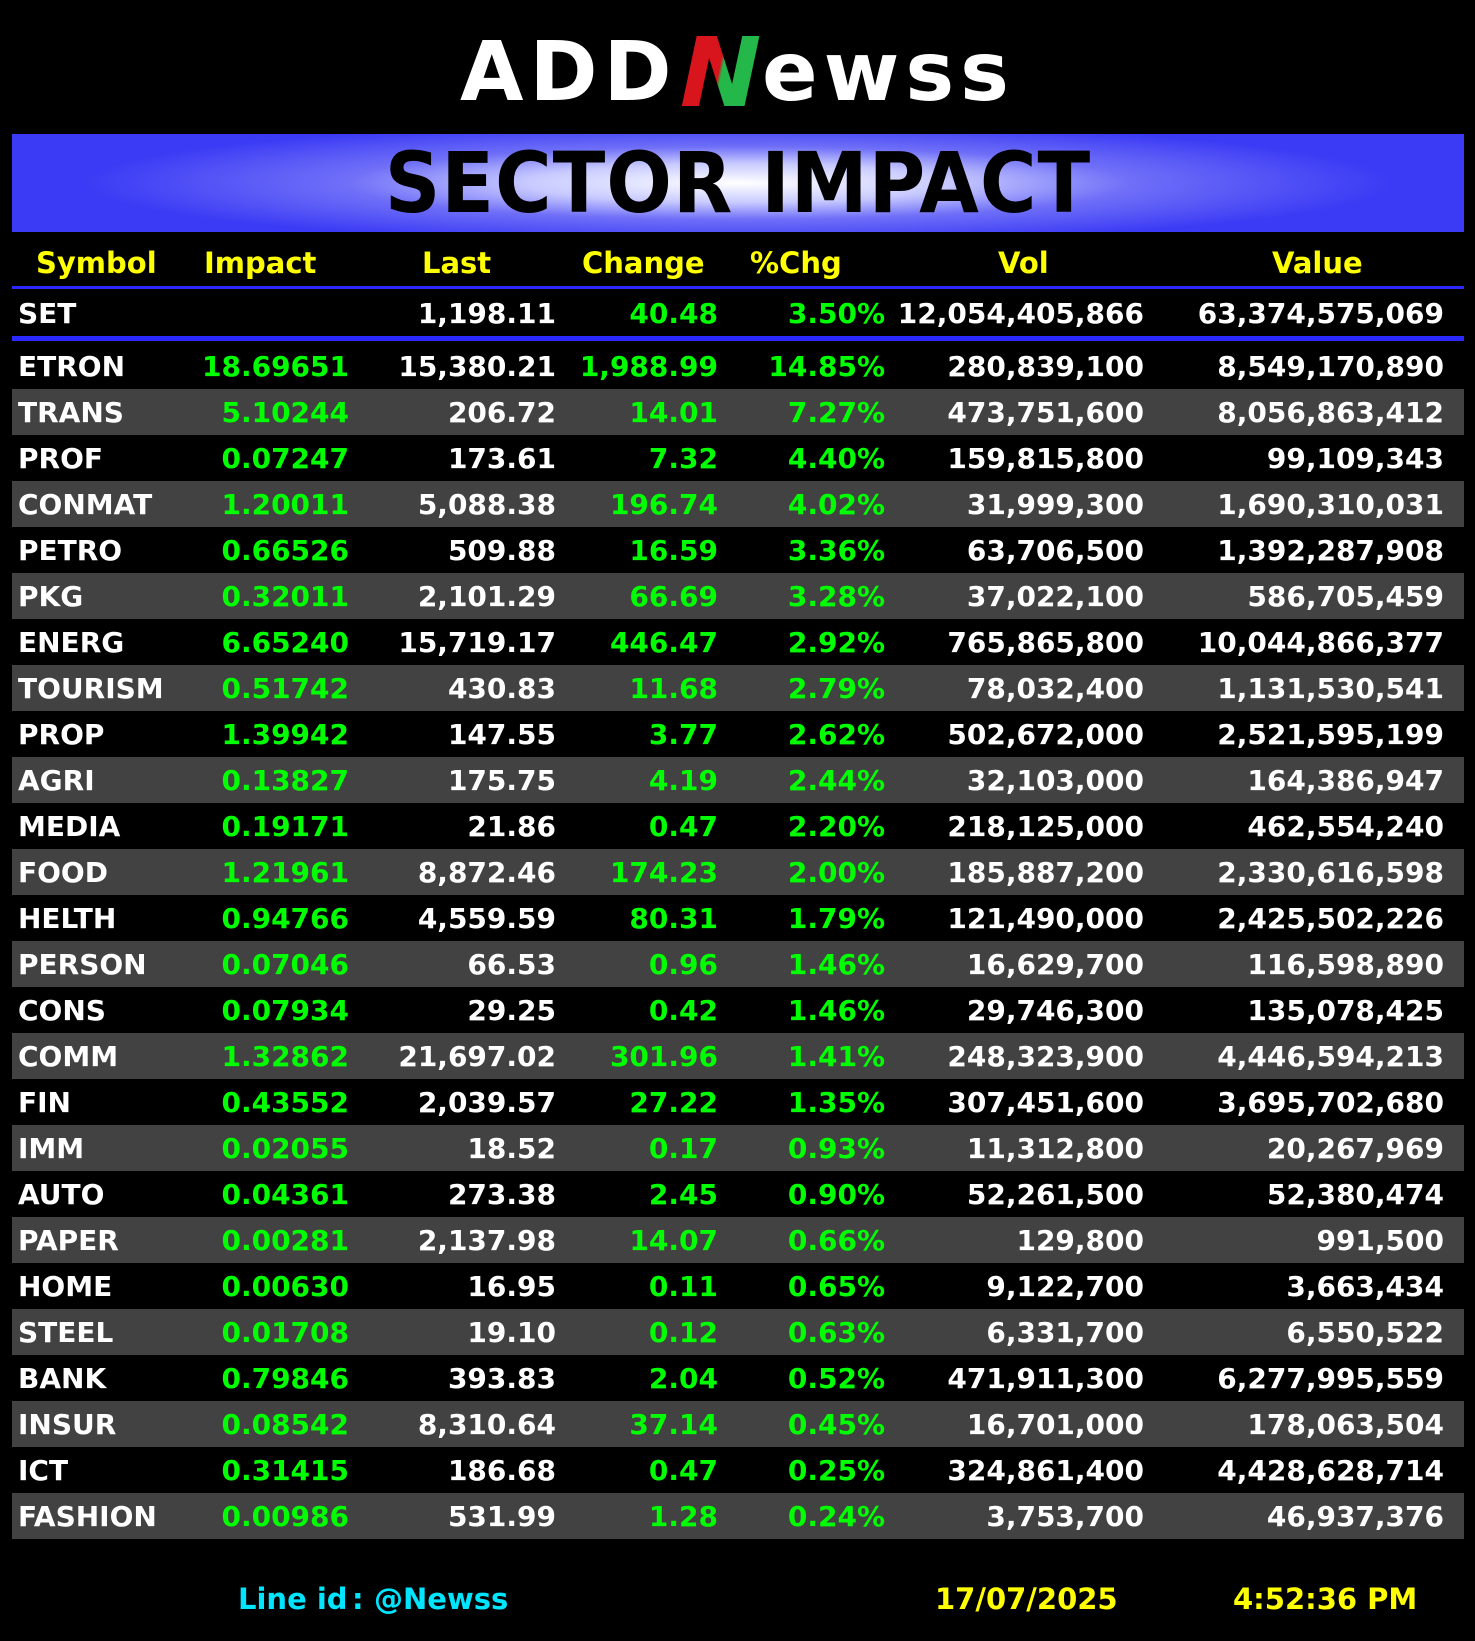 The image size is (1475, 1641). Describe the element at coordinates (1330, 366) in the screenshot. I see `cell-value: 8,549,170,890` at that location.